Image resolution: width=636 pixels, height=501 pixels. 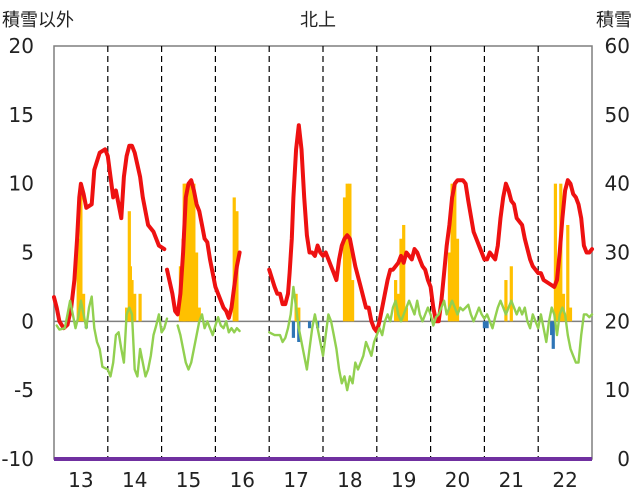 I want to click on right-tick-label: 0, so click(x=623, y=459).